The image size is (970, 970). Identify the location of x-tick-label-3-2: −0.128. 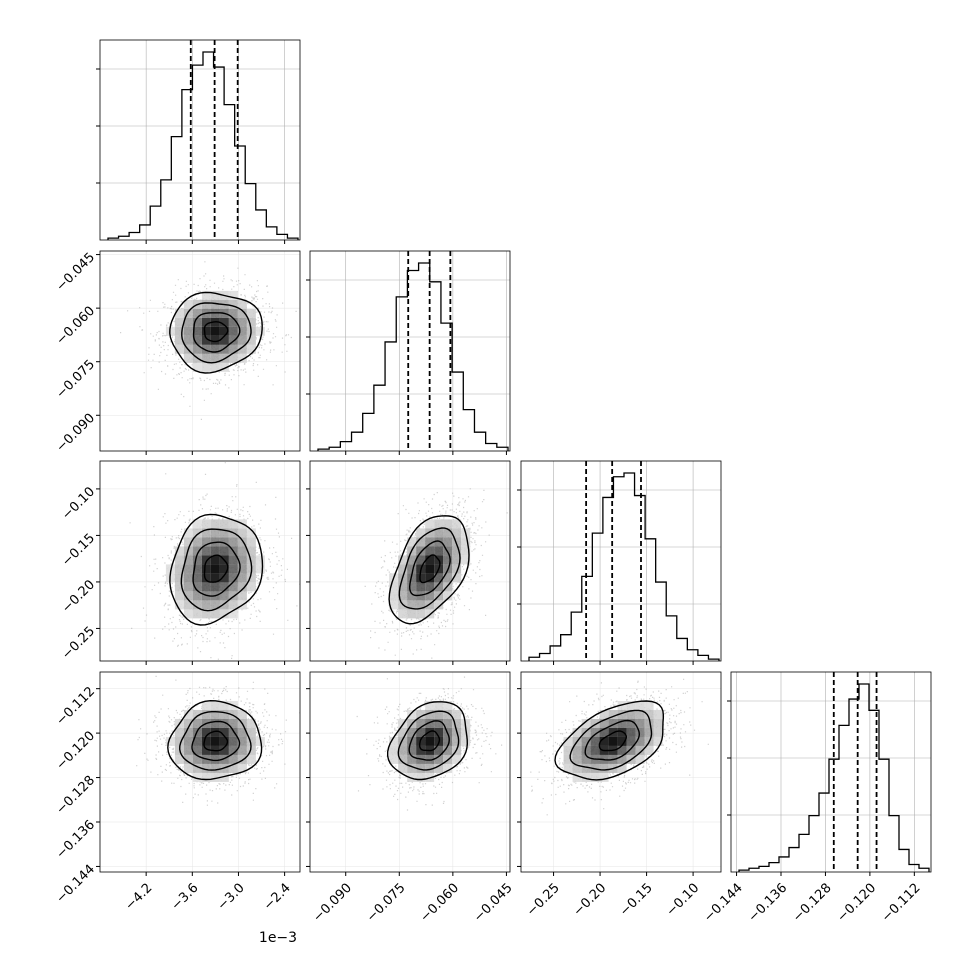
(812, 903).